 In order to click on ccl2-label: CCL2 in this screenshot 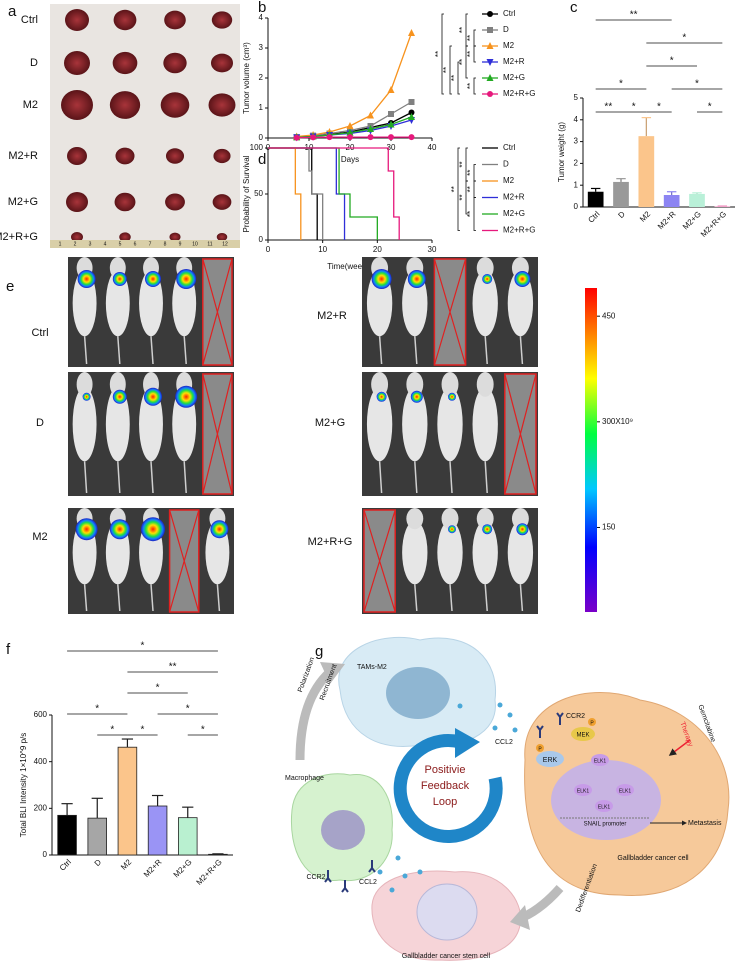, I will do `click(504, 742)`.